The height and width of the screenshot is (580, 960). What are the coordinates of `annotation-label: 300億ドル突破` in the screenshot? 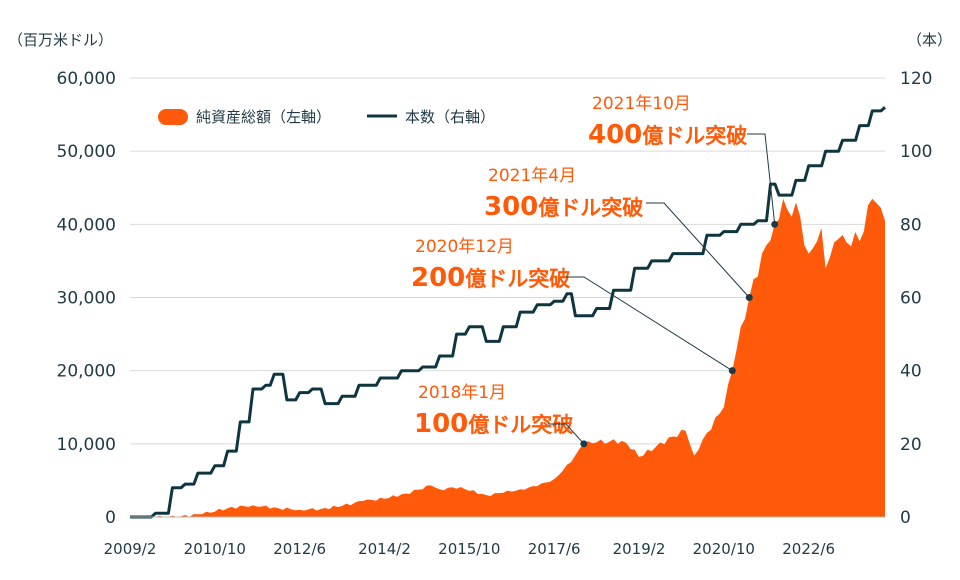 It's located at (563, 207).